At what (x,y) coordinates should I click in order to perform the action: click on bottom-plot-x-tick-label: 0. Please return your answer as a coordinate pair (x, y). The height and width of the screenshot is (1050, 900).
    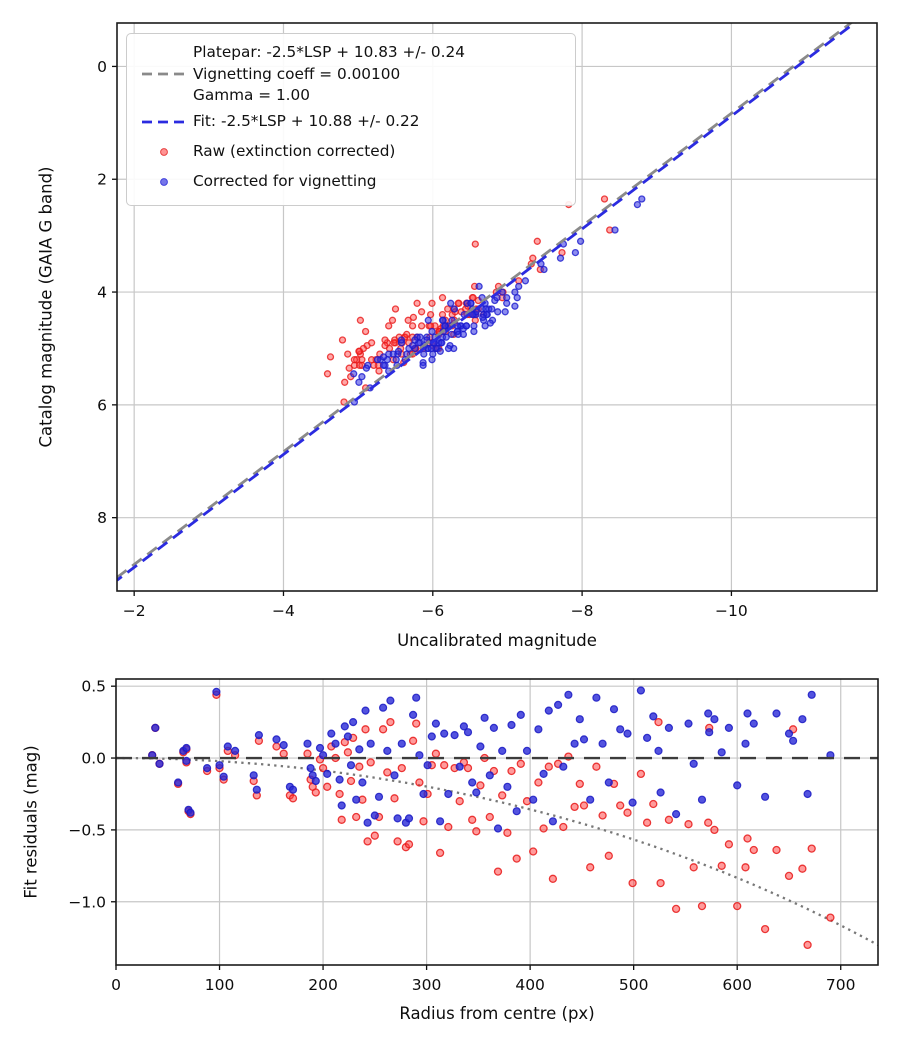
    Looking at the image, I should click on (116, 985).